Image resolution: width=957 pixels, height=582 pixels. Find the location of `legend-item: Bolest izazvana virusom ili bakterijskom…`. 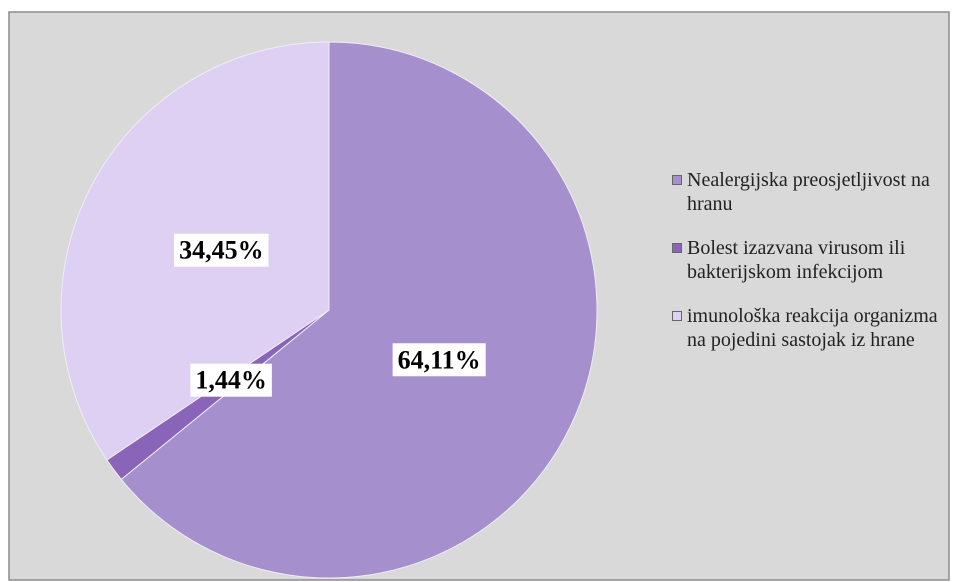

legend-item: Bolest izazvana virusom ili bakterijskom… is located at coordinates (812, 260).